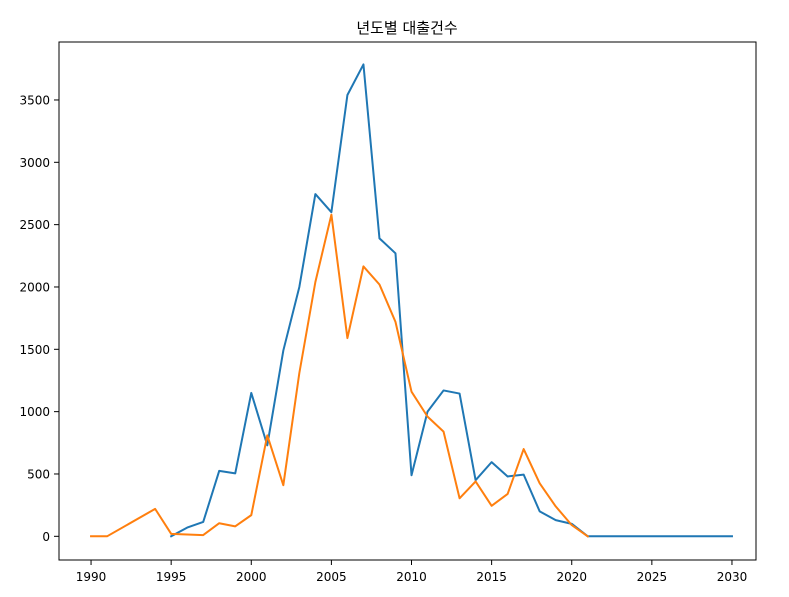 Image resolution: width=789 pixels, height=597 pixels. Describe the element at coordinates (571, 577) in the screenshot. I see `x-tick-label: 2020` at that location.